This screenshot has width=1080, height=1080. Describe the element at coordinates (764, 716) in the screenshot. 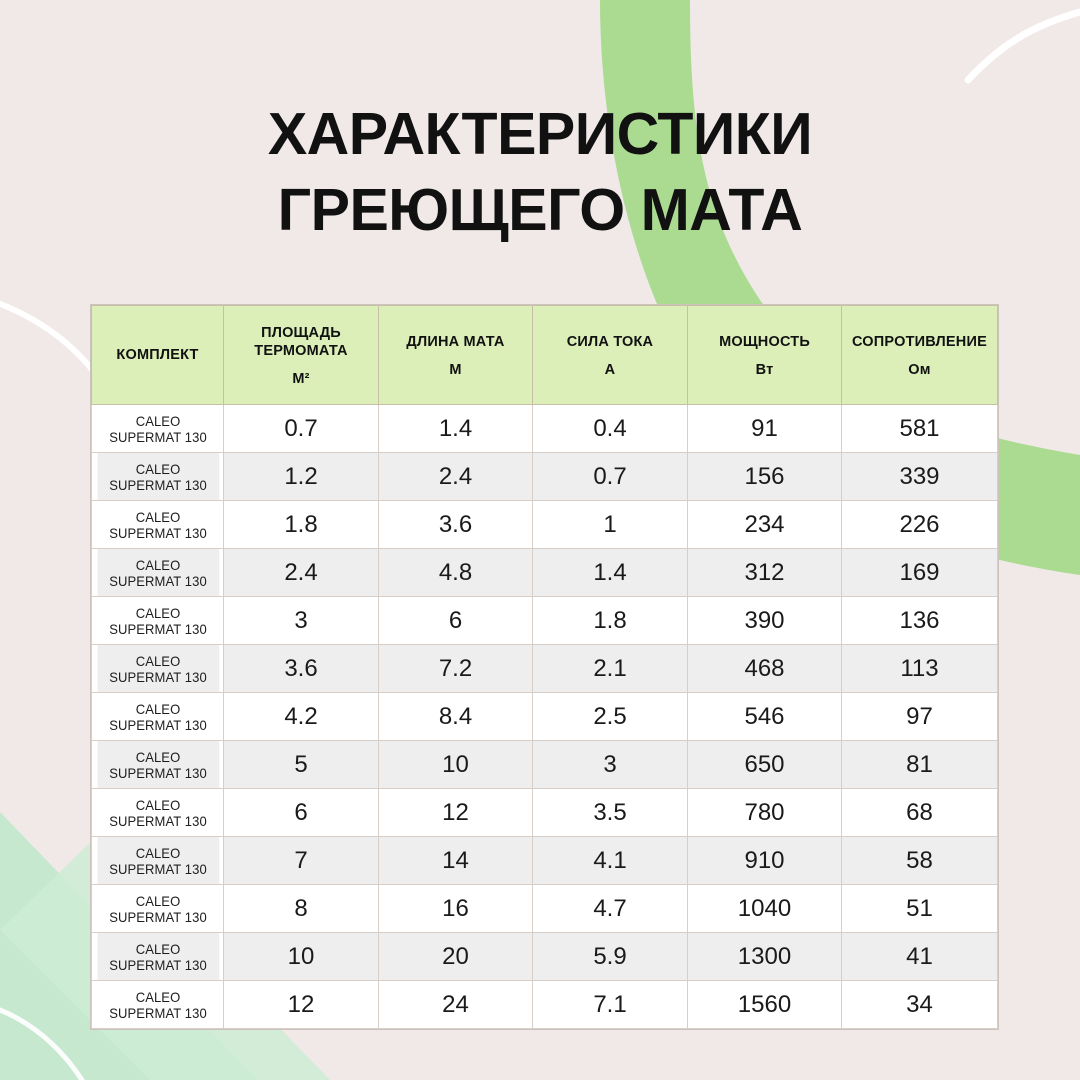

I see `cell-power: 546` at that location.